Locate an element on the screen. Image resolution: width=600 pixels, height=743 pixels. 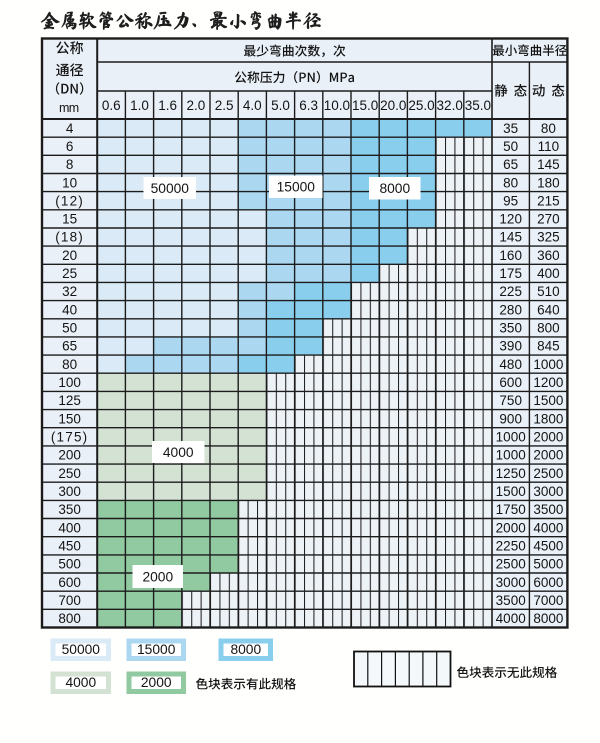
svg-text: 20 is located at coordinates (69, 255).